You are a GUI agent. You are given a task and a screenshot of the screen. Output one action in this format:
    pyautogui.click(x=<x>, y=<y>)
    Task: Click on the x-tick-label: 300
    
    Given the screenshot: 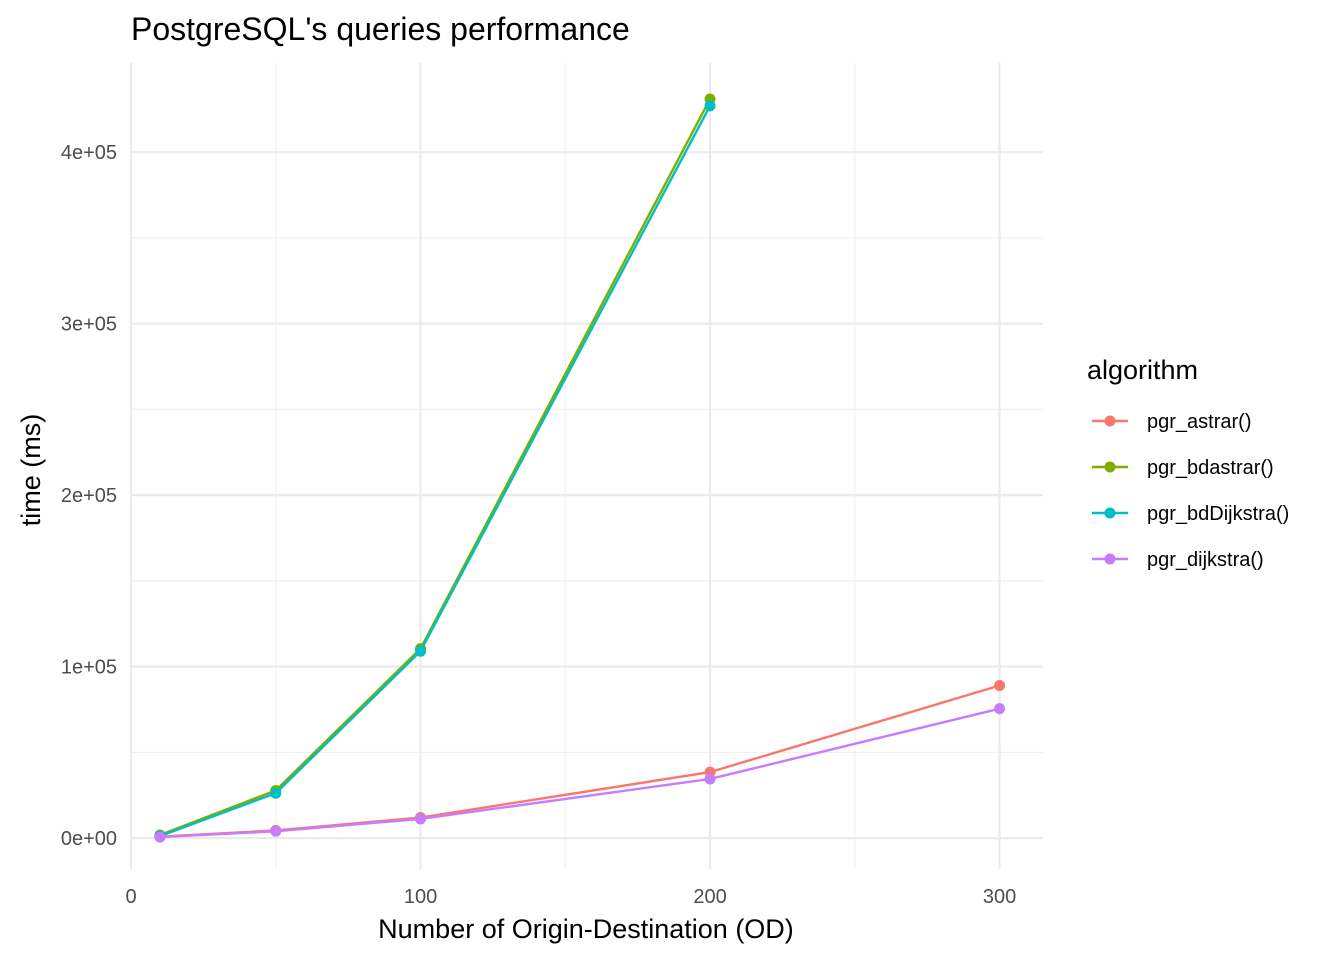 What is the action you would take?
    pyautogui.click(x=999, y=897)
    